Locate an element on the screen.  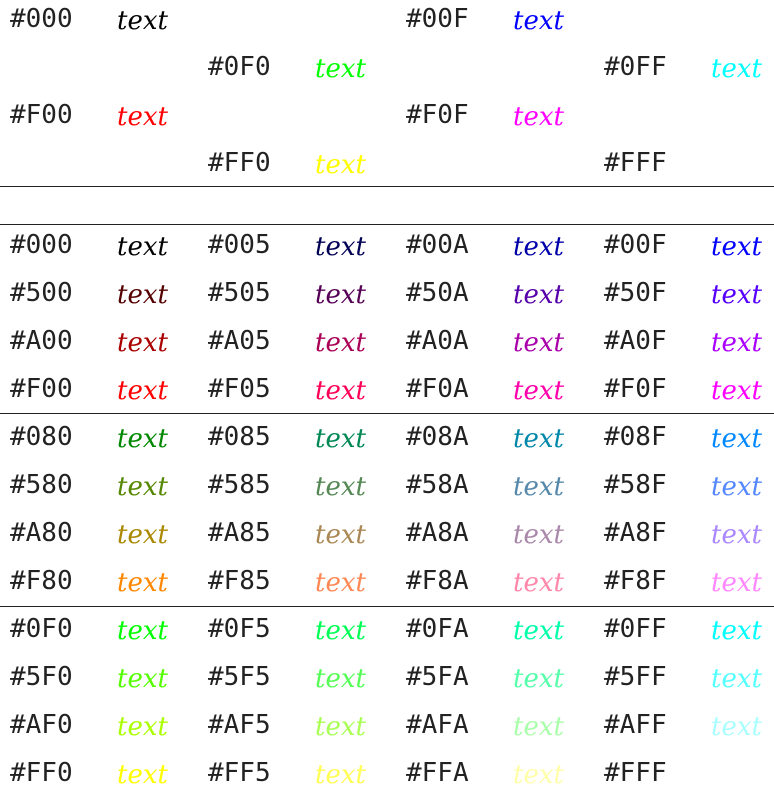
color-code-label: #FF5 is located at coordinates (239, 773).